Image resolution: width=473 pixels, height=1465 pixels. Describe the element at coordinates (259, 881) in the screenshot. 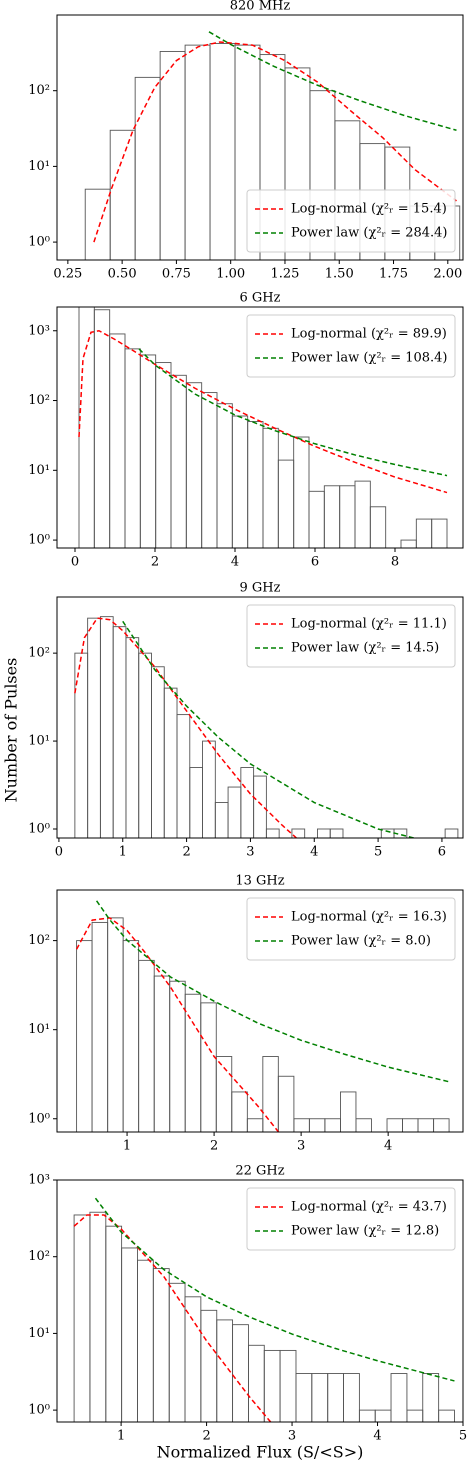

I see `panel-title: 13 GHz` at that location.